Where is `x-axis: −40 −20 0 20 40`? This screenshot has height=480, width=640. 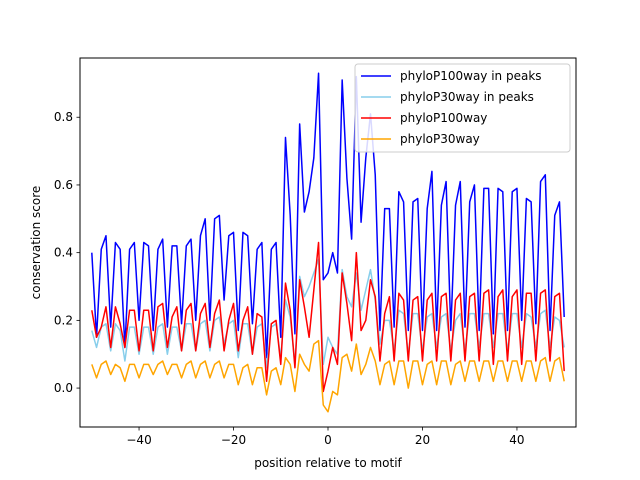 x-axis: −40 −20 0 20 40 is located at coordinates (325, 437).